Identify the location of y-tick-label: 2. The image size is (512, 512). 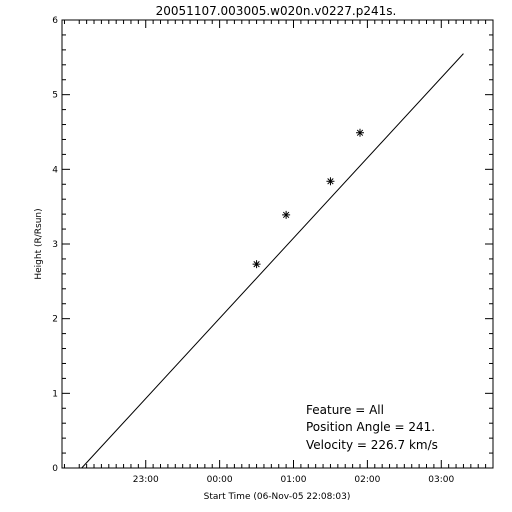
(55, 320).